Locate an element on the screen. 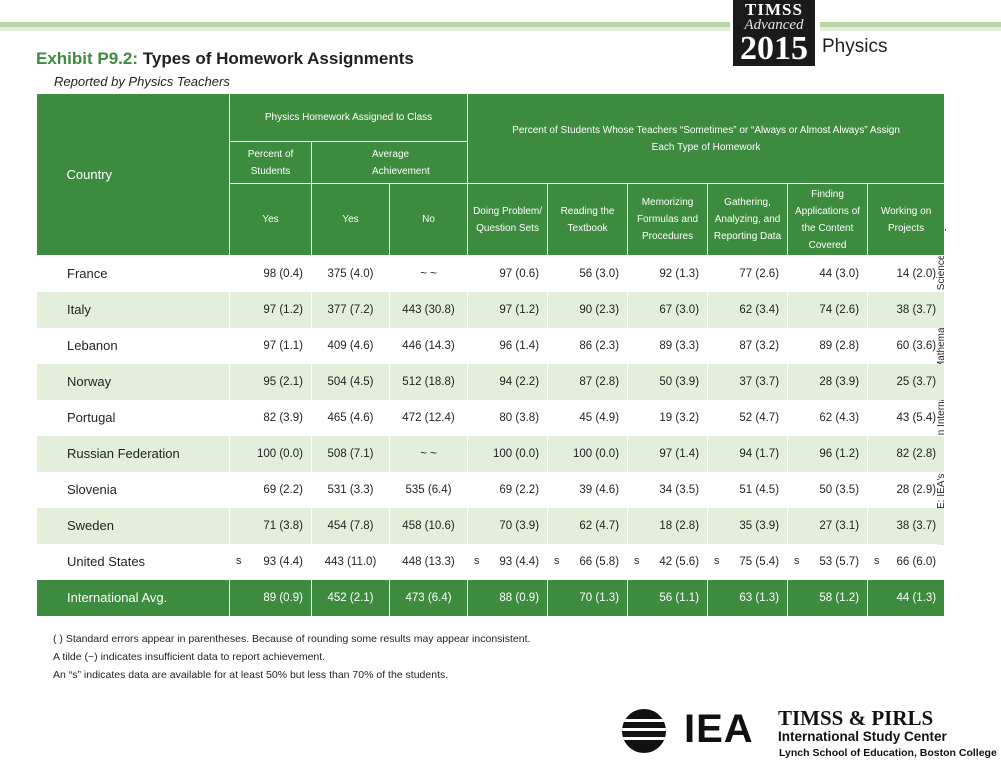 This screenshot has height=781, width=1001. top-rule is located at coordinates (365, 26).